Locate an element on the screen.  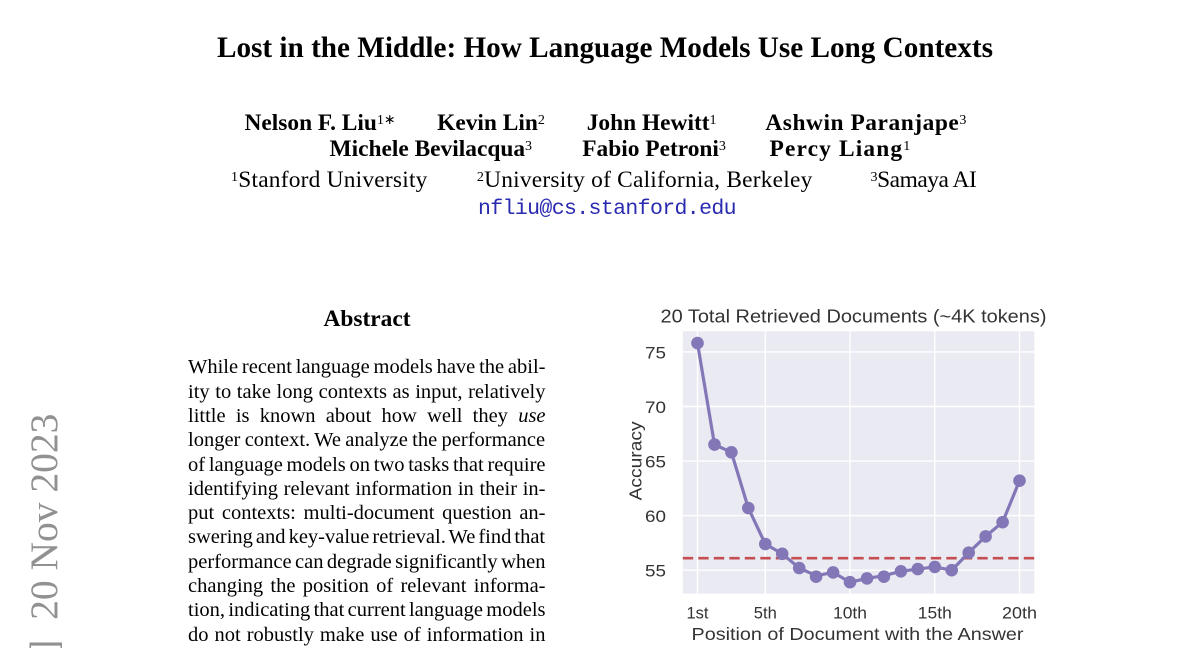
svg-text: 20th is located at coordinates (1019, 614).